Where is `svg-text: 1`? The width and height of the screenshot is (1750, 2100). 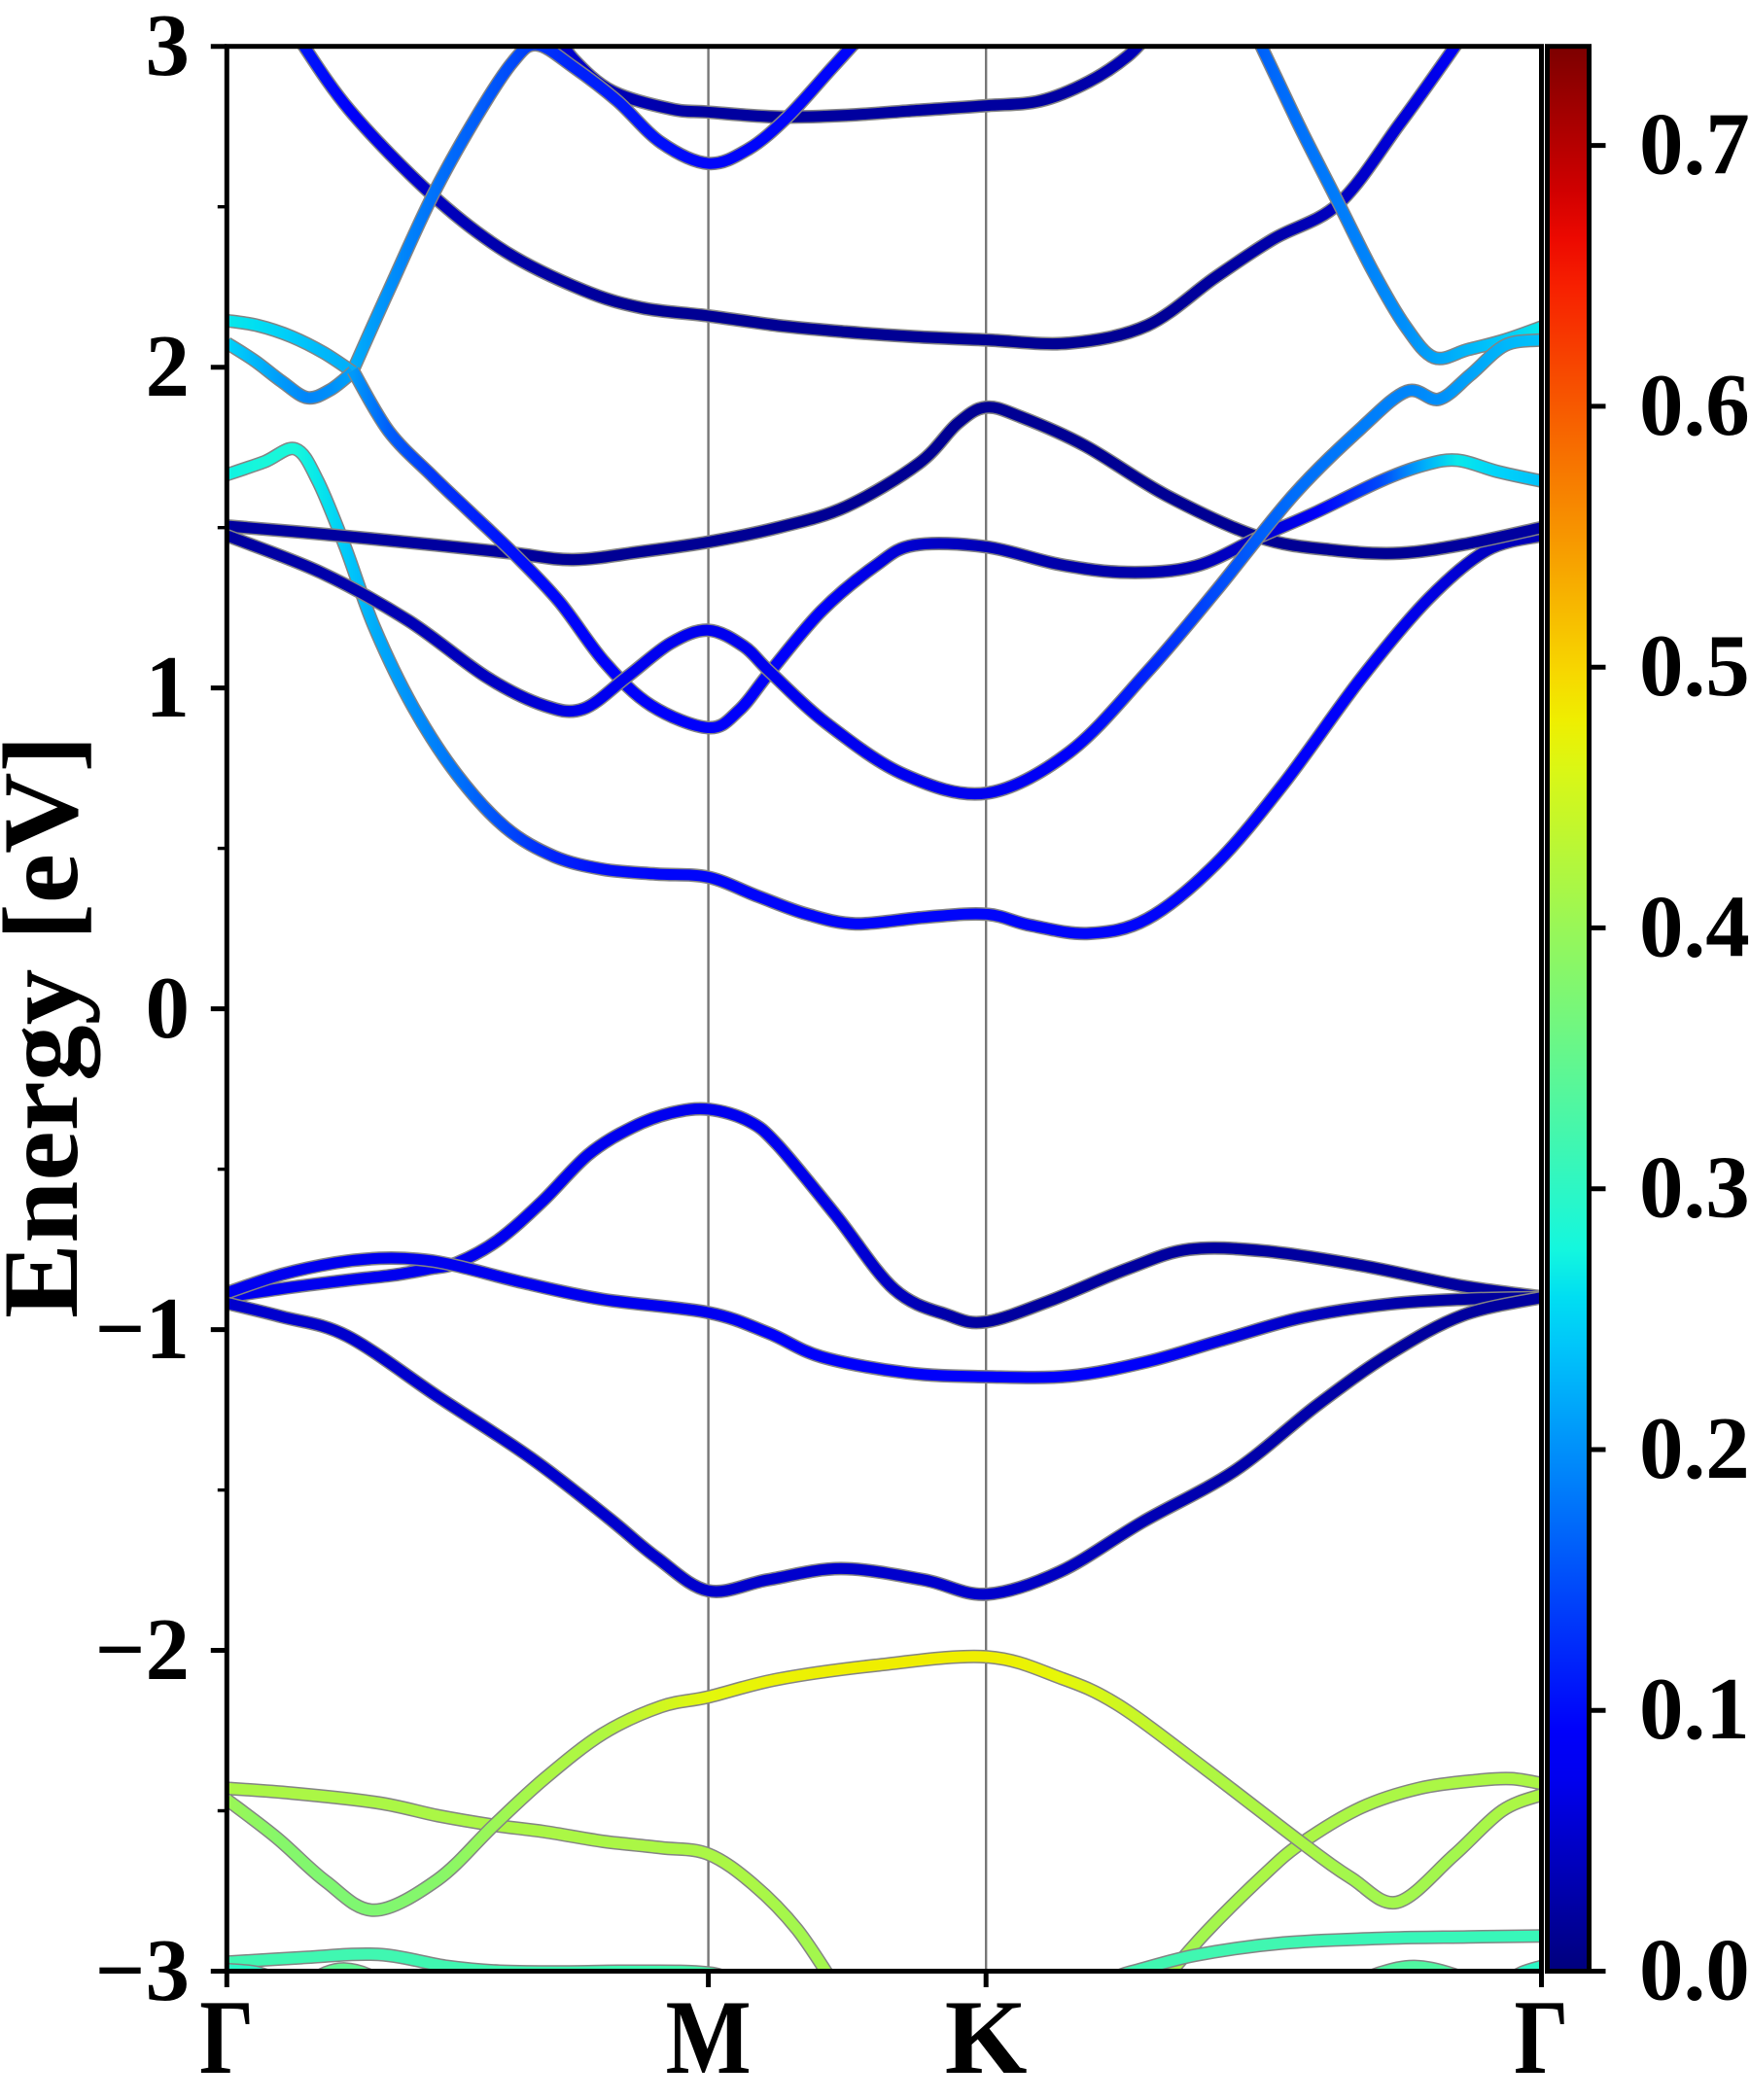
svg-text: 1 is located at coordinates (168, 687).